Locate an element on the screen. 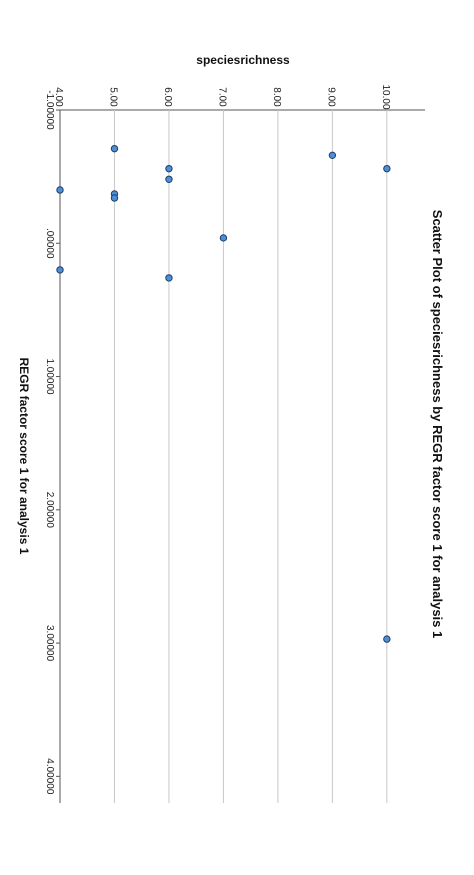 This screenshot has width=474, height=875. y-tick-label: 9.00 is located at coordinates (330, 97).